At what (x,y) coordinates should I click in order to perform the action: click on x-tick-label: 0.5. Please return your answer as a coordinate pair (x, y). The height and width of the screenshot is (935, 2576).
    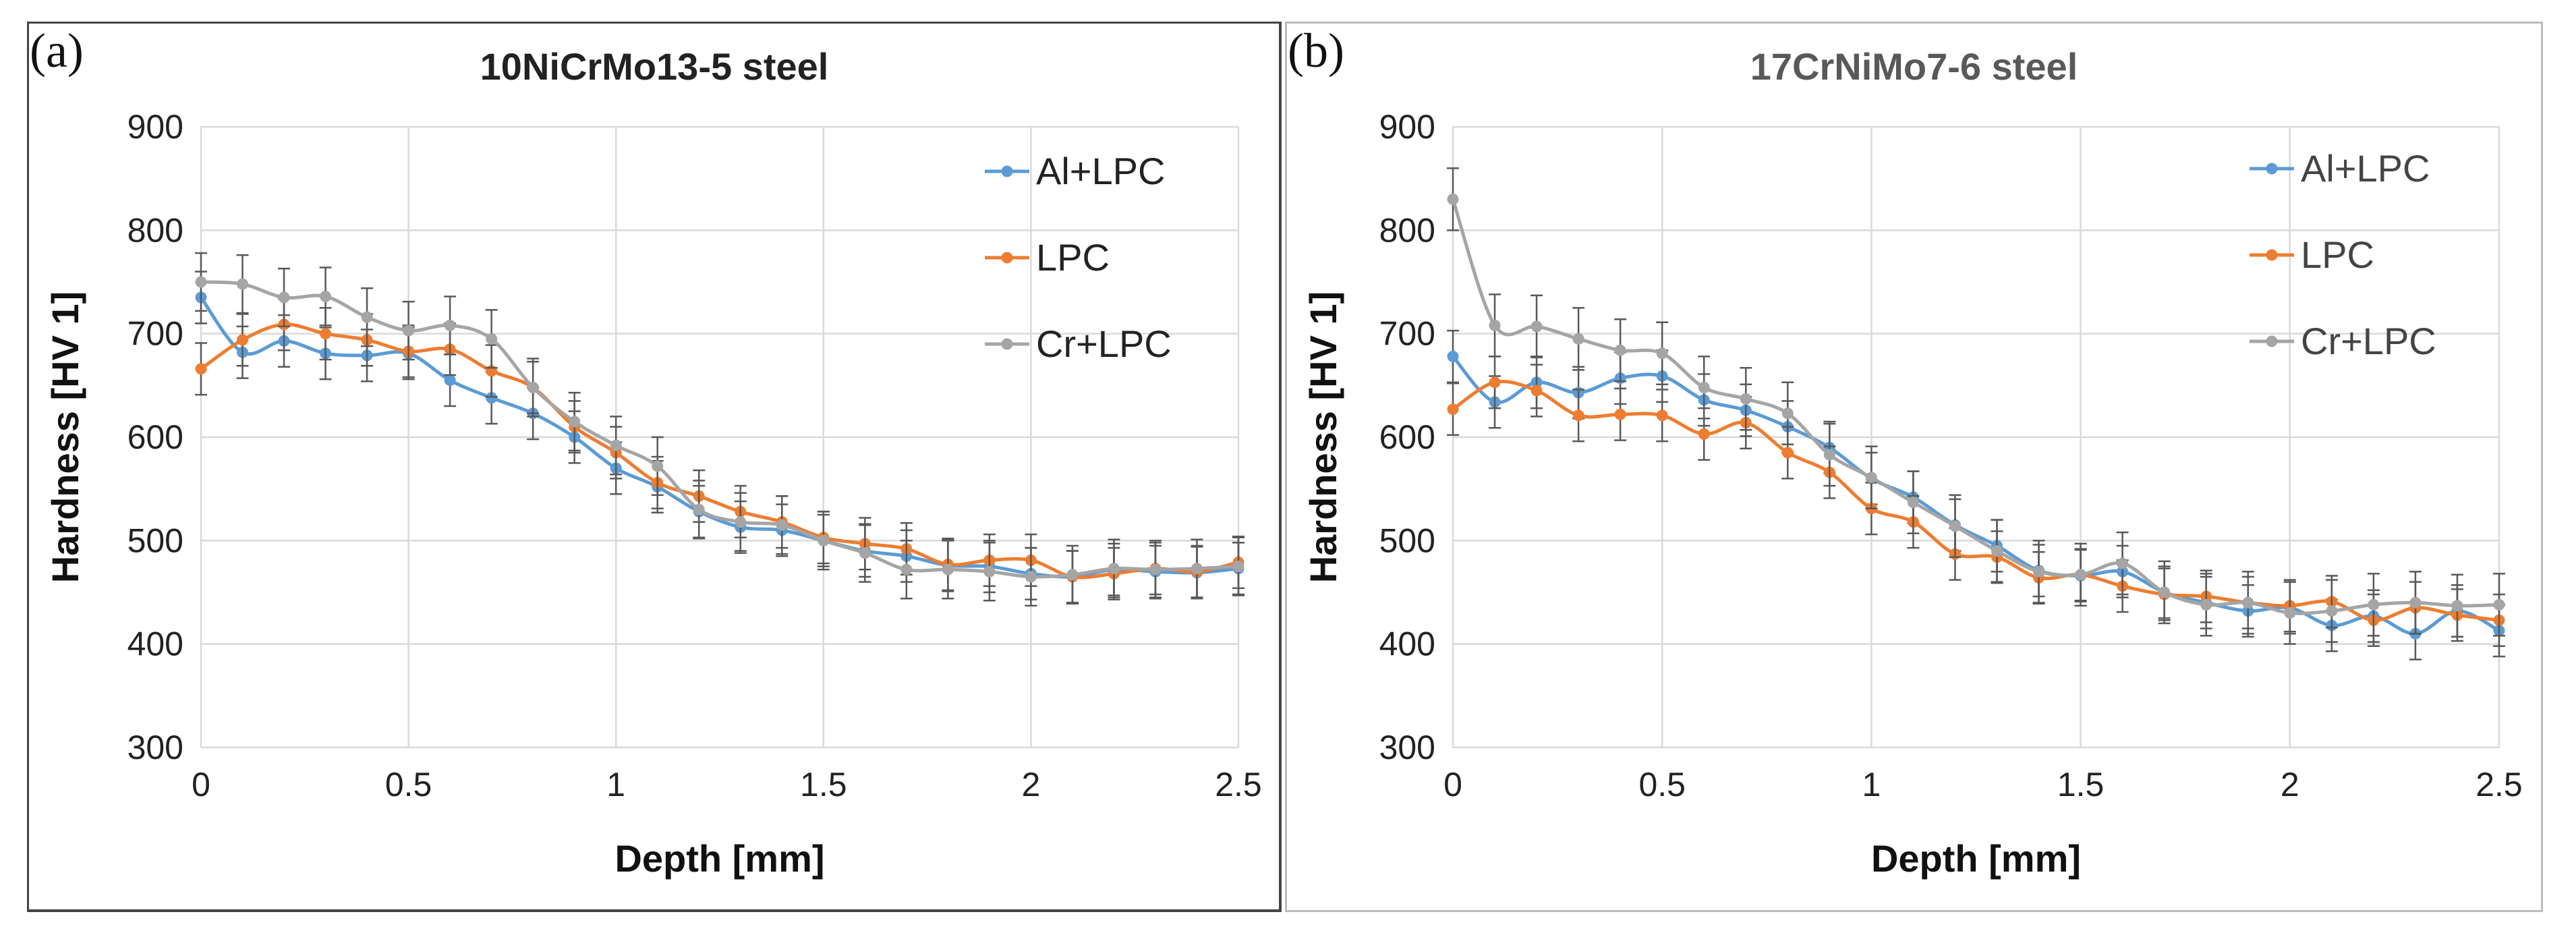
    Looking at the image, I should click on (1662, 785).